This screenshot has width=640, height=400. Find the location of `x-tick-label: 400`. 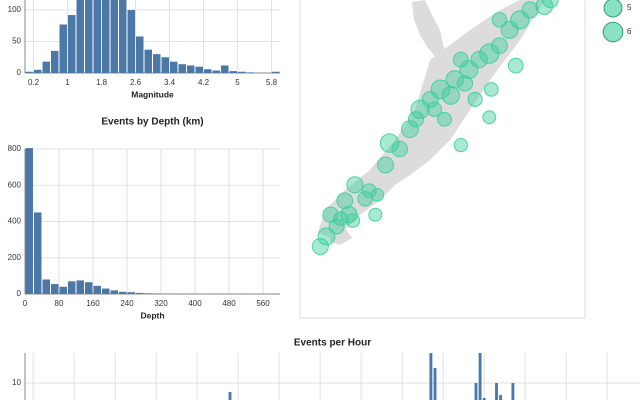

x-tick-label: 400 is located at coordinates (195, 303).